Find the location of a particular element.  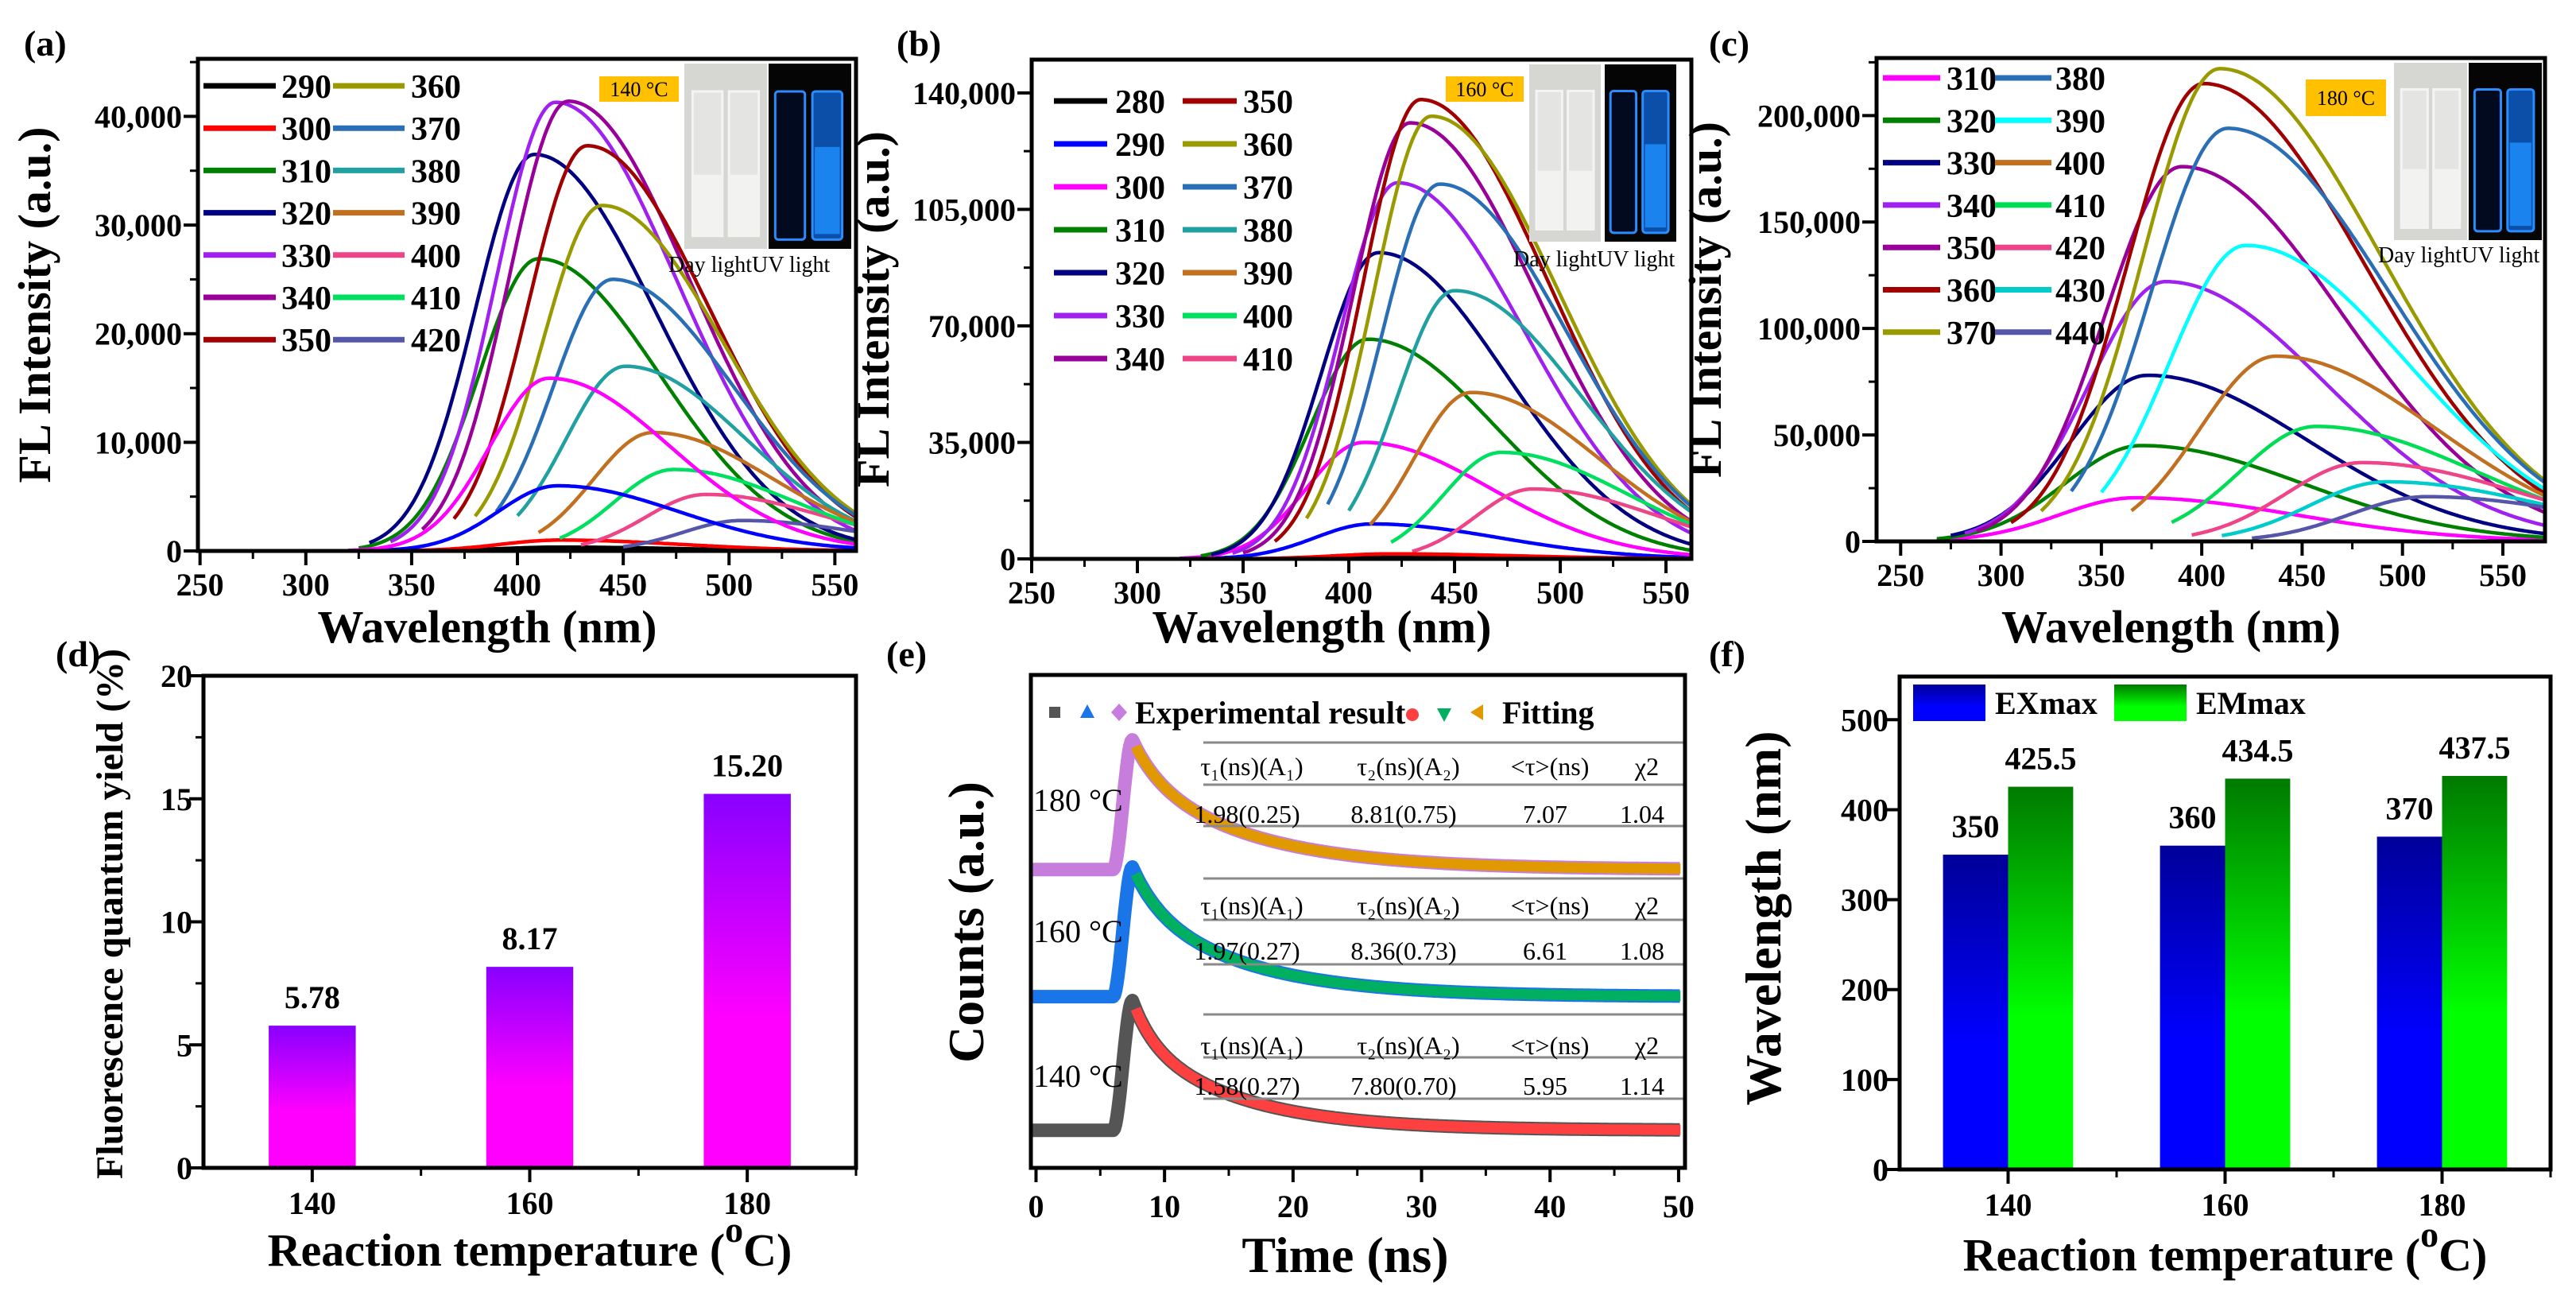

table-value: 7.07 is located at coordinates (1545, 814).